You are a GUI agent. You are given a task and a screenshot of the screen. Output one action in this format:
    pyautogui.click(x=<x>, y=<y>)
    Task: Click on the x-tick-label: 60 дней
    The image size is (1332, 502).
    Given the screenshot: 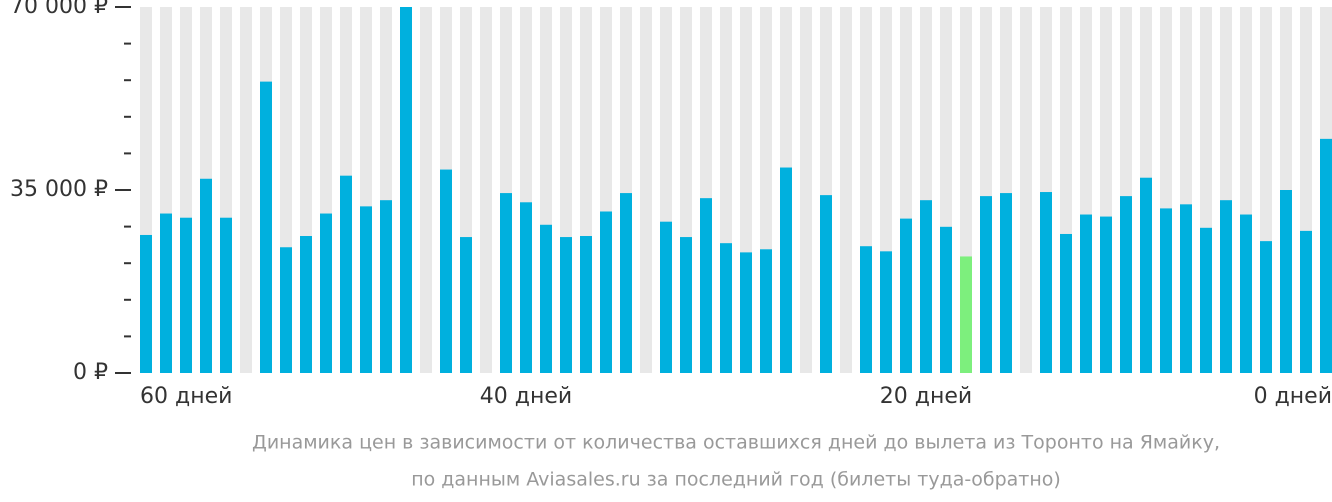 What is the action you would take?
    pyautogui.click(x=186, y=396)
    